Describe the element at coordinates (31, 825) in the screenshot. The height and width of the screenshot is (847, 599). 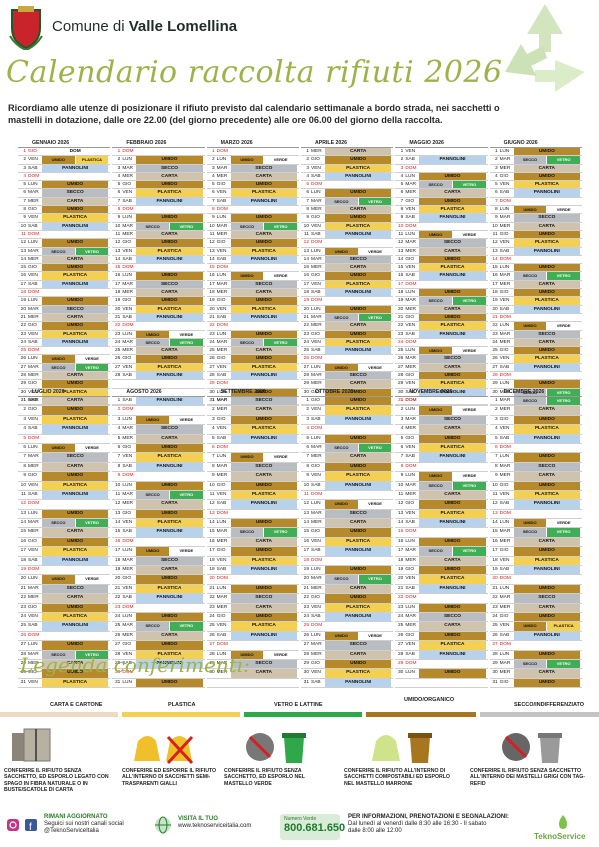
I see `facebook-icon: f` at that location.